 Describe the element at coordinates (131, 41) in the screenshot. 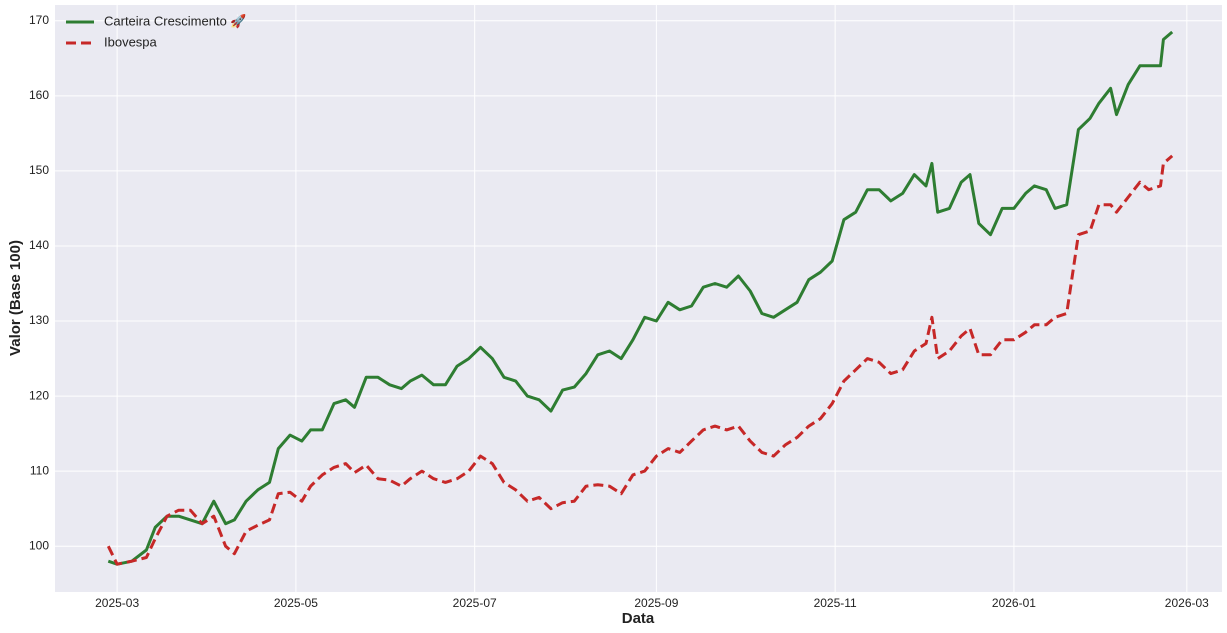

I see `legend-label: Ibovespa` at that location.